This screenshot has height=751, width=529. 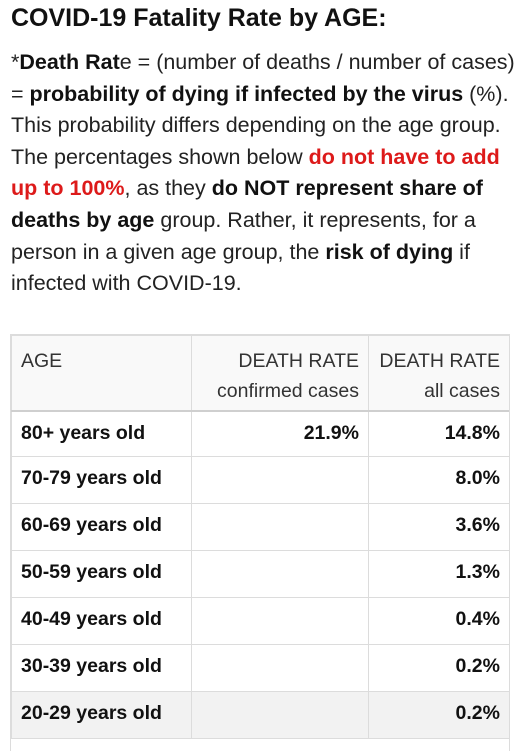 What do you see at coordinates (280, 373) in the screenshot?
I see `header-death-rate-confirmed: DEATH RATE confirmed cases` at bounding box center [280, 373].